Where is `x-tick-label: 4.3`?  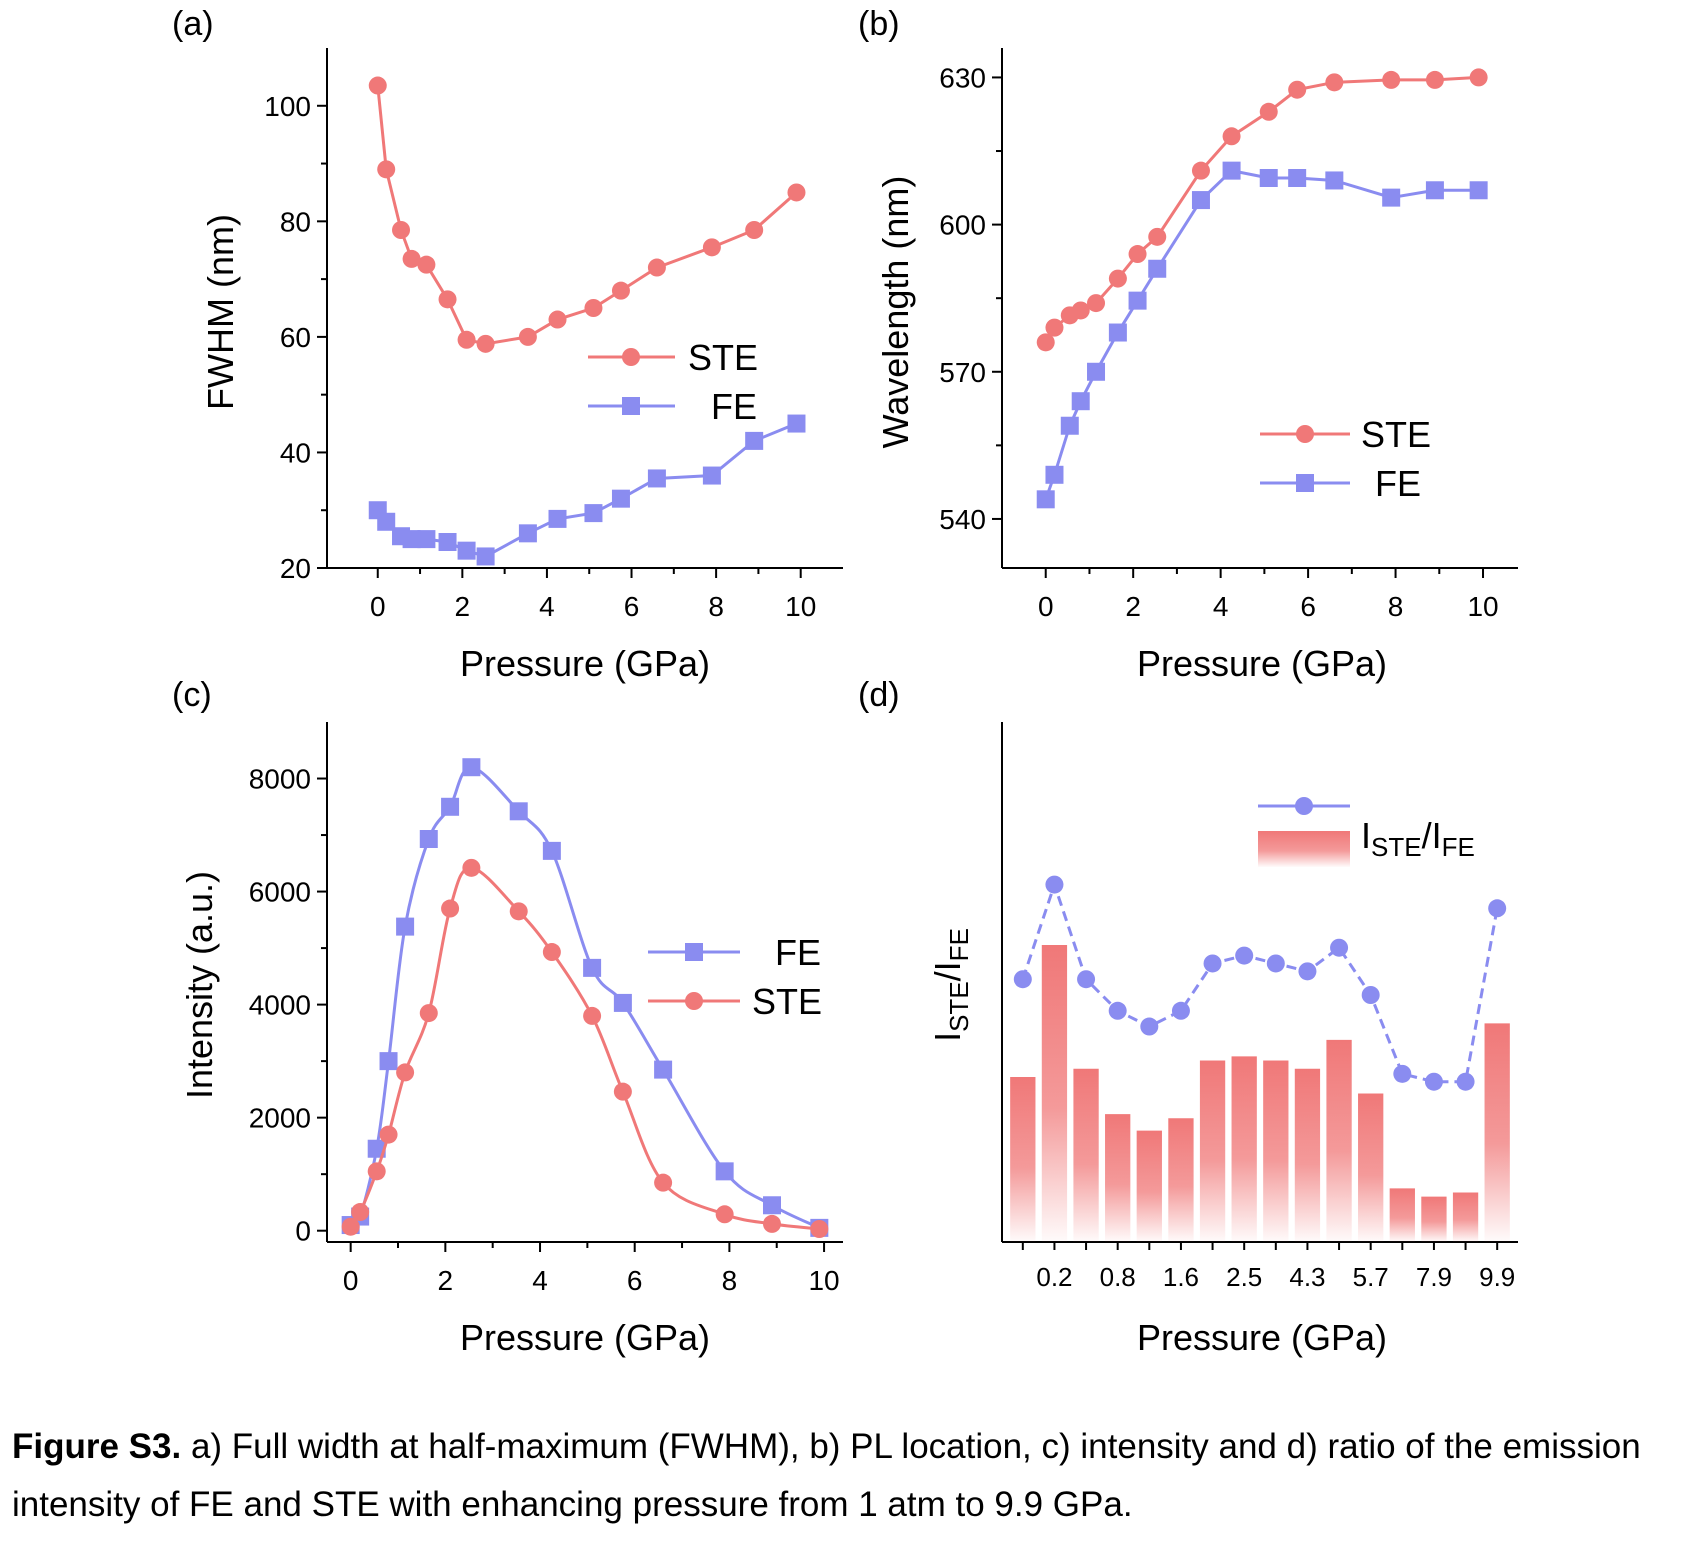 x-tick-label: 4.3 is located at coordinates (1307, 1277).